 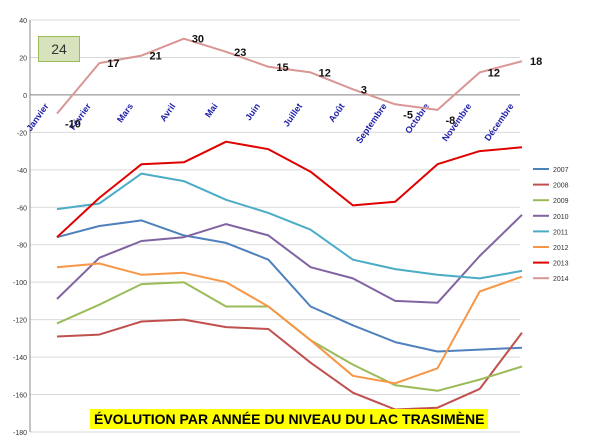 What do you see at coordinates (560, 232) in the screenshot?
I see `legend-label: 2011` at bounding box center [560, 232].